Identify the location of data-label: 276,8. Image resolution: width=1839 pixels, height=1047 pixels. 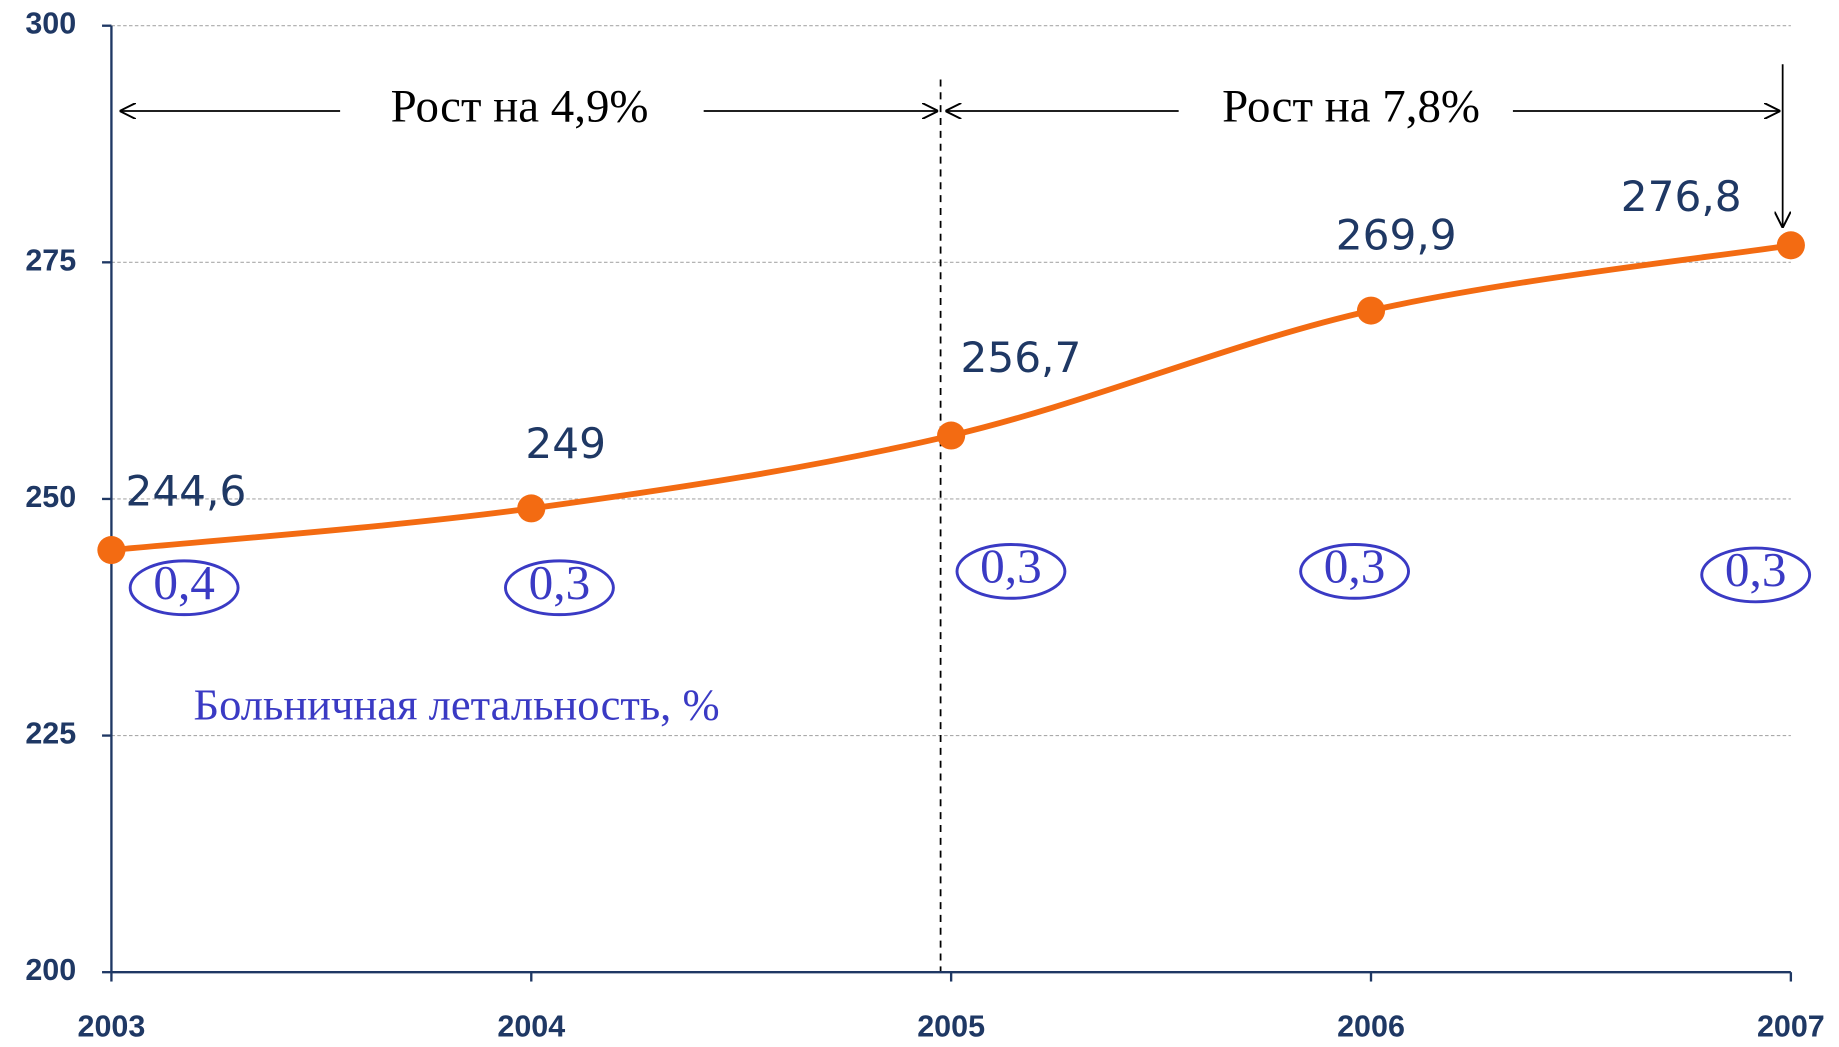
(1681, 196).